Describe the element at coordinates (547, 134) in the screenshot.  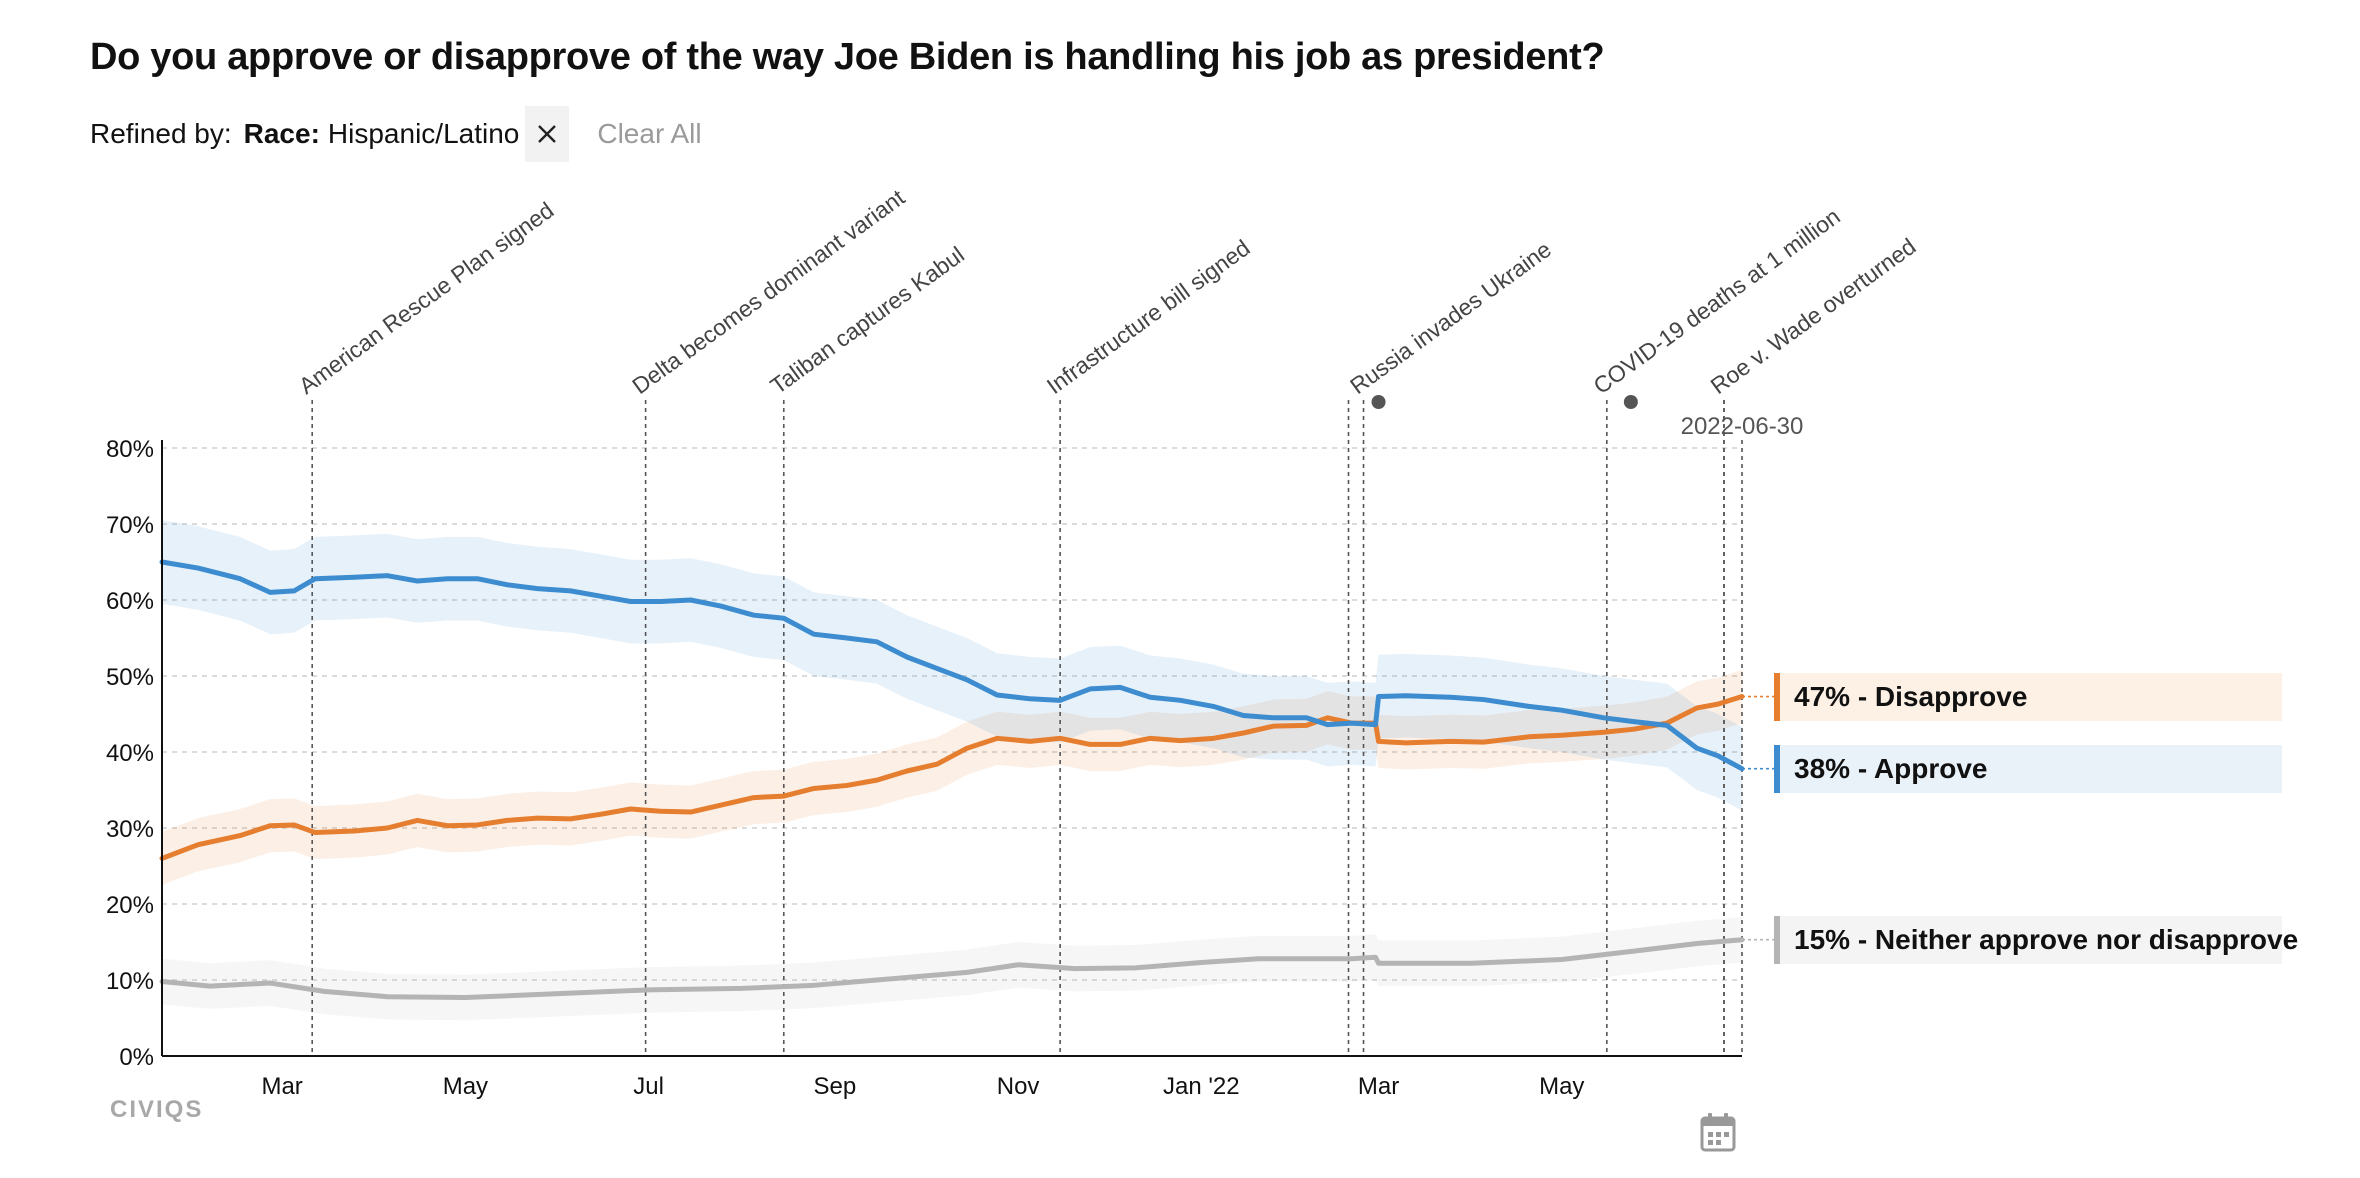
I see `close-icon` at that location.